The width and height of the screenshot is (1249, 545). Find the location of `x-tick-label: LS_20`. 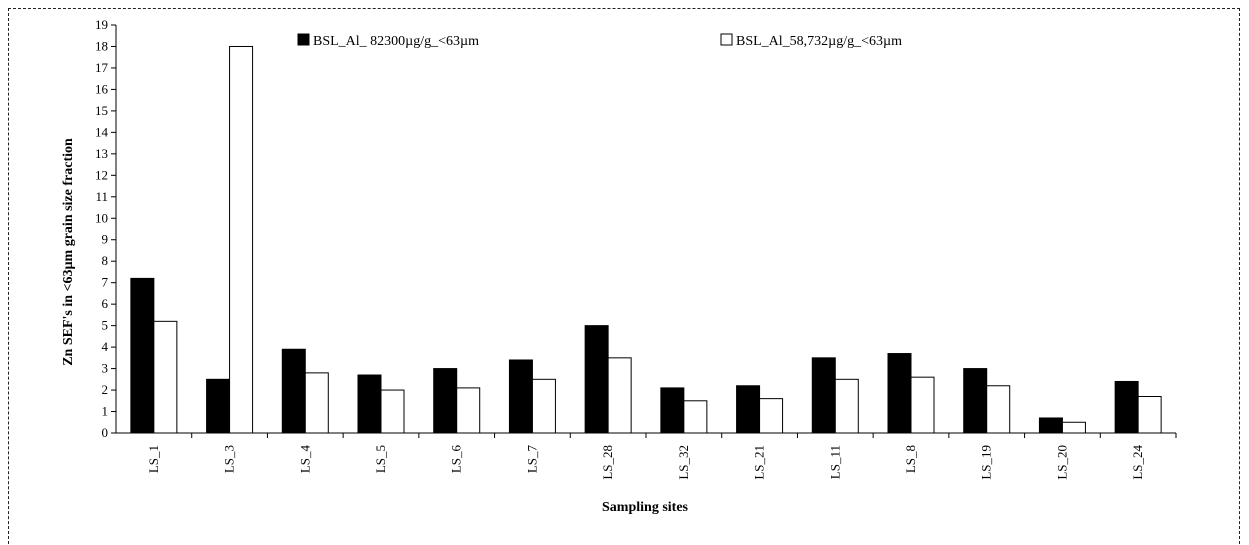

x-tick-label: LS_20 is located at coordinates (1061, 462).